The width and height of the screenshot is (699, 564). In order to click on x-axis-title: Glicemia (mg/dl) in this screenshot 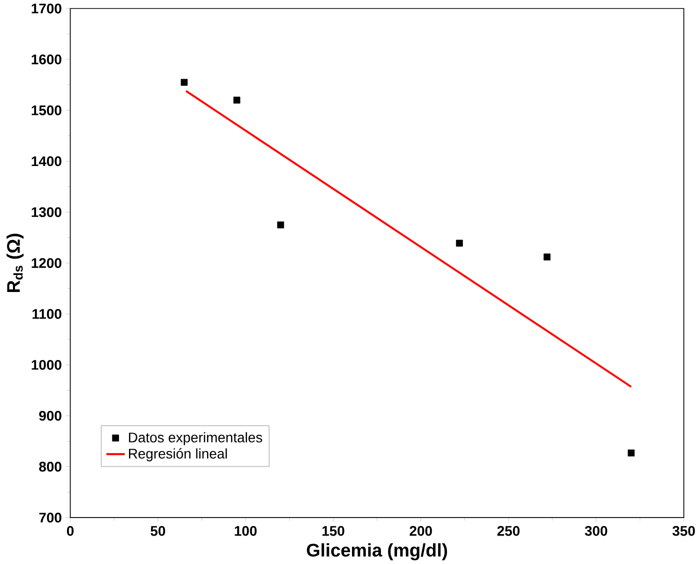, I will do `click(377, 551)`.